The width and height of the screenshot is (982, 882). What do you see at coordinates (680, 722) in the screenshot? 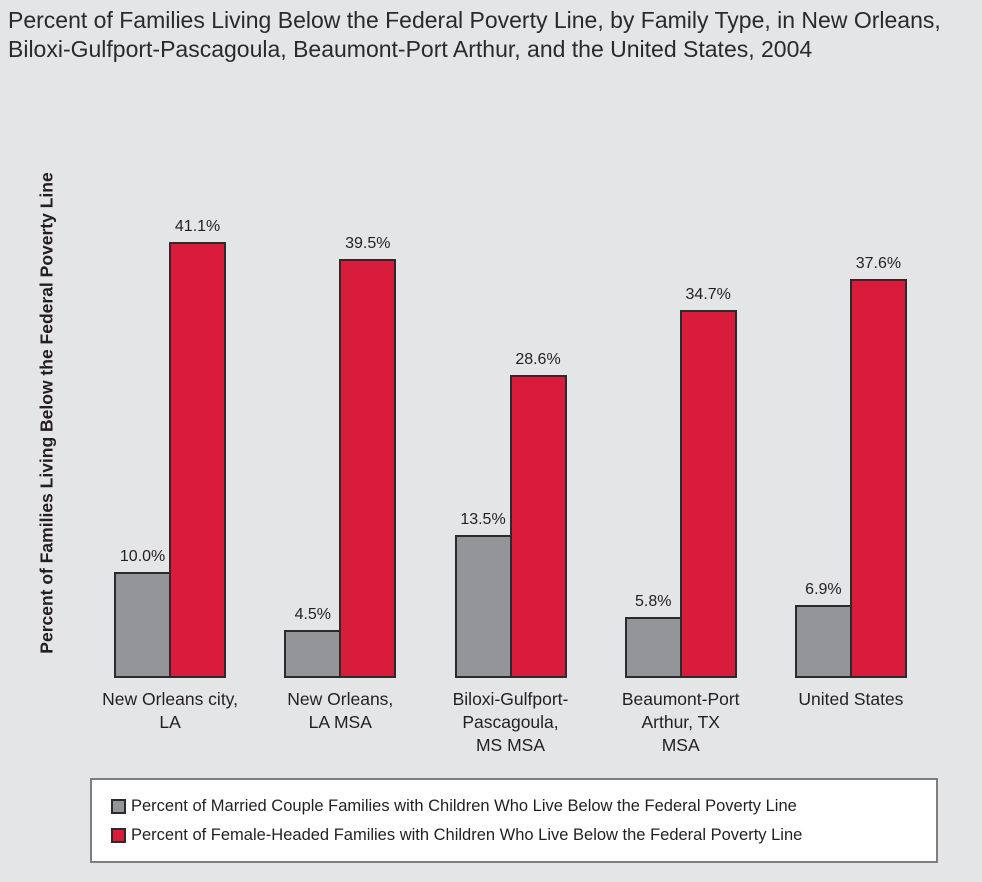
I see `category-label: Beaumont-Port Arthur, TX MSA` at bounding box center [680, 722].